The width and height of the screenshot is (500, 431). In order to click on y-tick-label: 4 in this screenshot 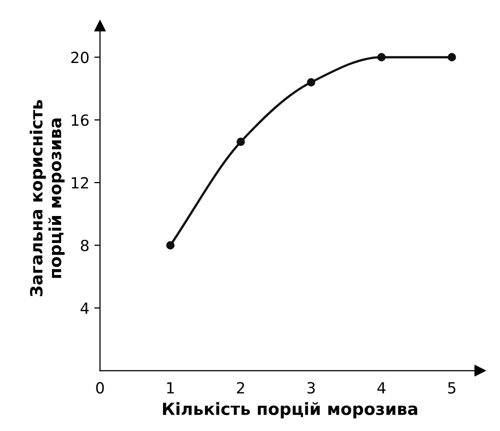, I will do `click(84, 308)`.